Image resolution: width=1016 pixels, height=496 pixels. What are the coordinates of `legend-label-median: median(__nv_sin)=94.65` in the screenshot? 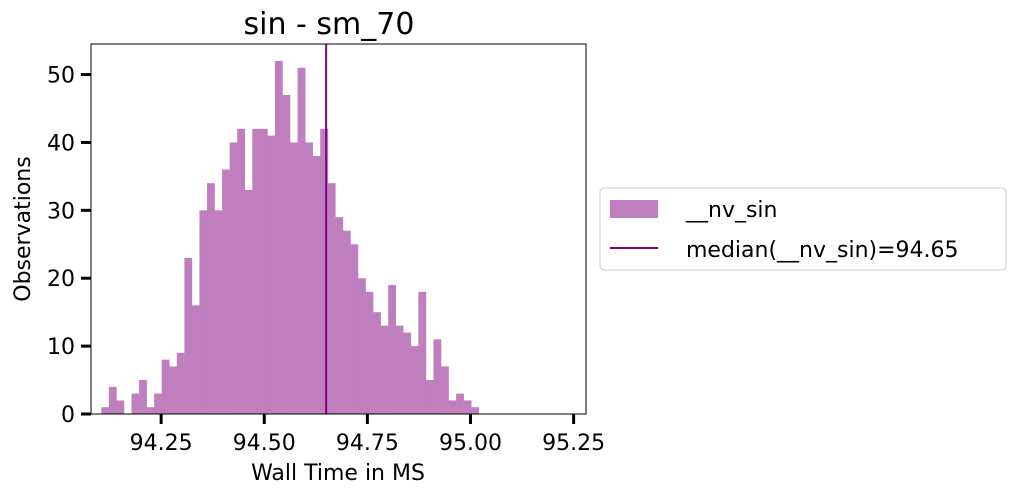 It's located at (822, 250).